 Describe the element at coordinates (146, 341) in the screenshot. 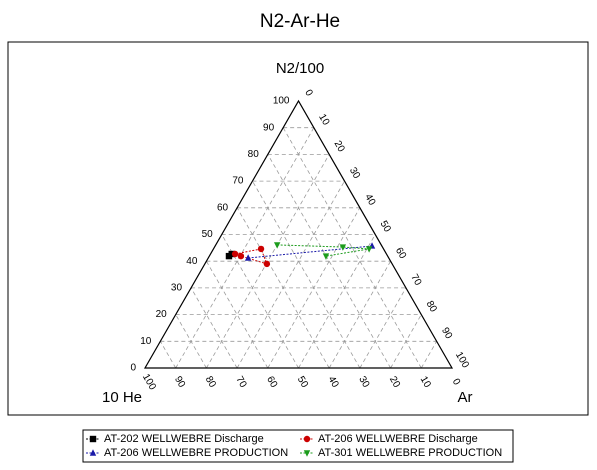

I see `n2-tick-label: 10` at that location.